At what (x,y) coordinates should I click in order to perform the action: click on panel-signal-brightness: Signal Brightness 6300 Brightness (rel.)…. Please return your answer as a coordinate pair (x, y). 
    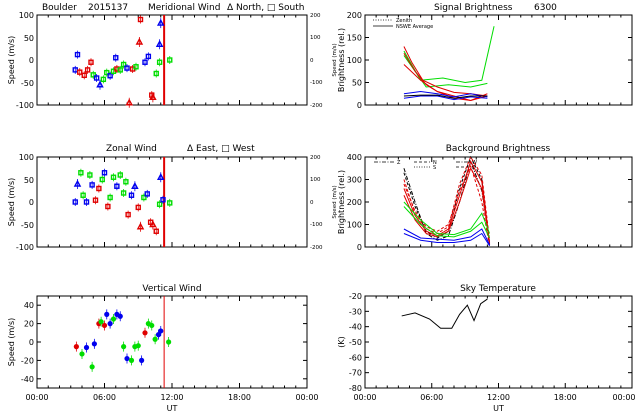
    Looking at the image, I should click on (485, 56).